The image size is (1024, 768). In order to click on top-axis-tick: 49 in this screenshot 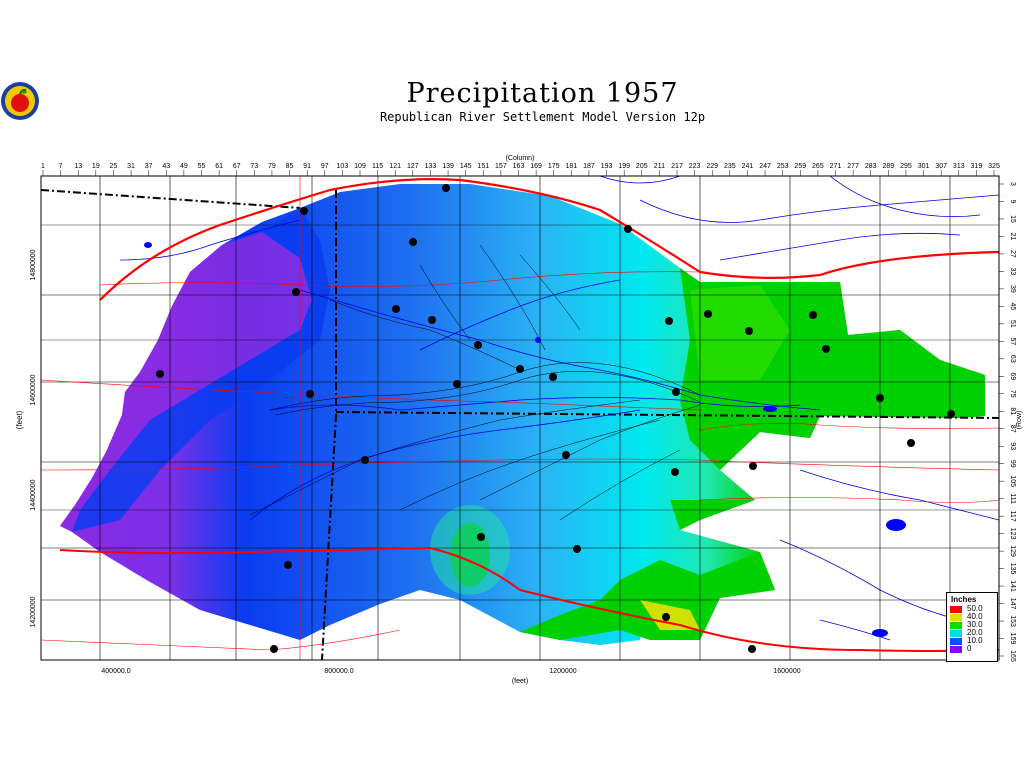, I will do `click(184, 166)`.